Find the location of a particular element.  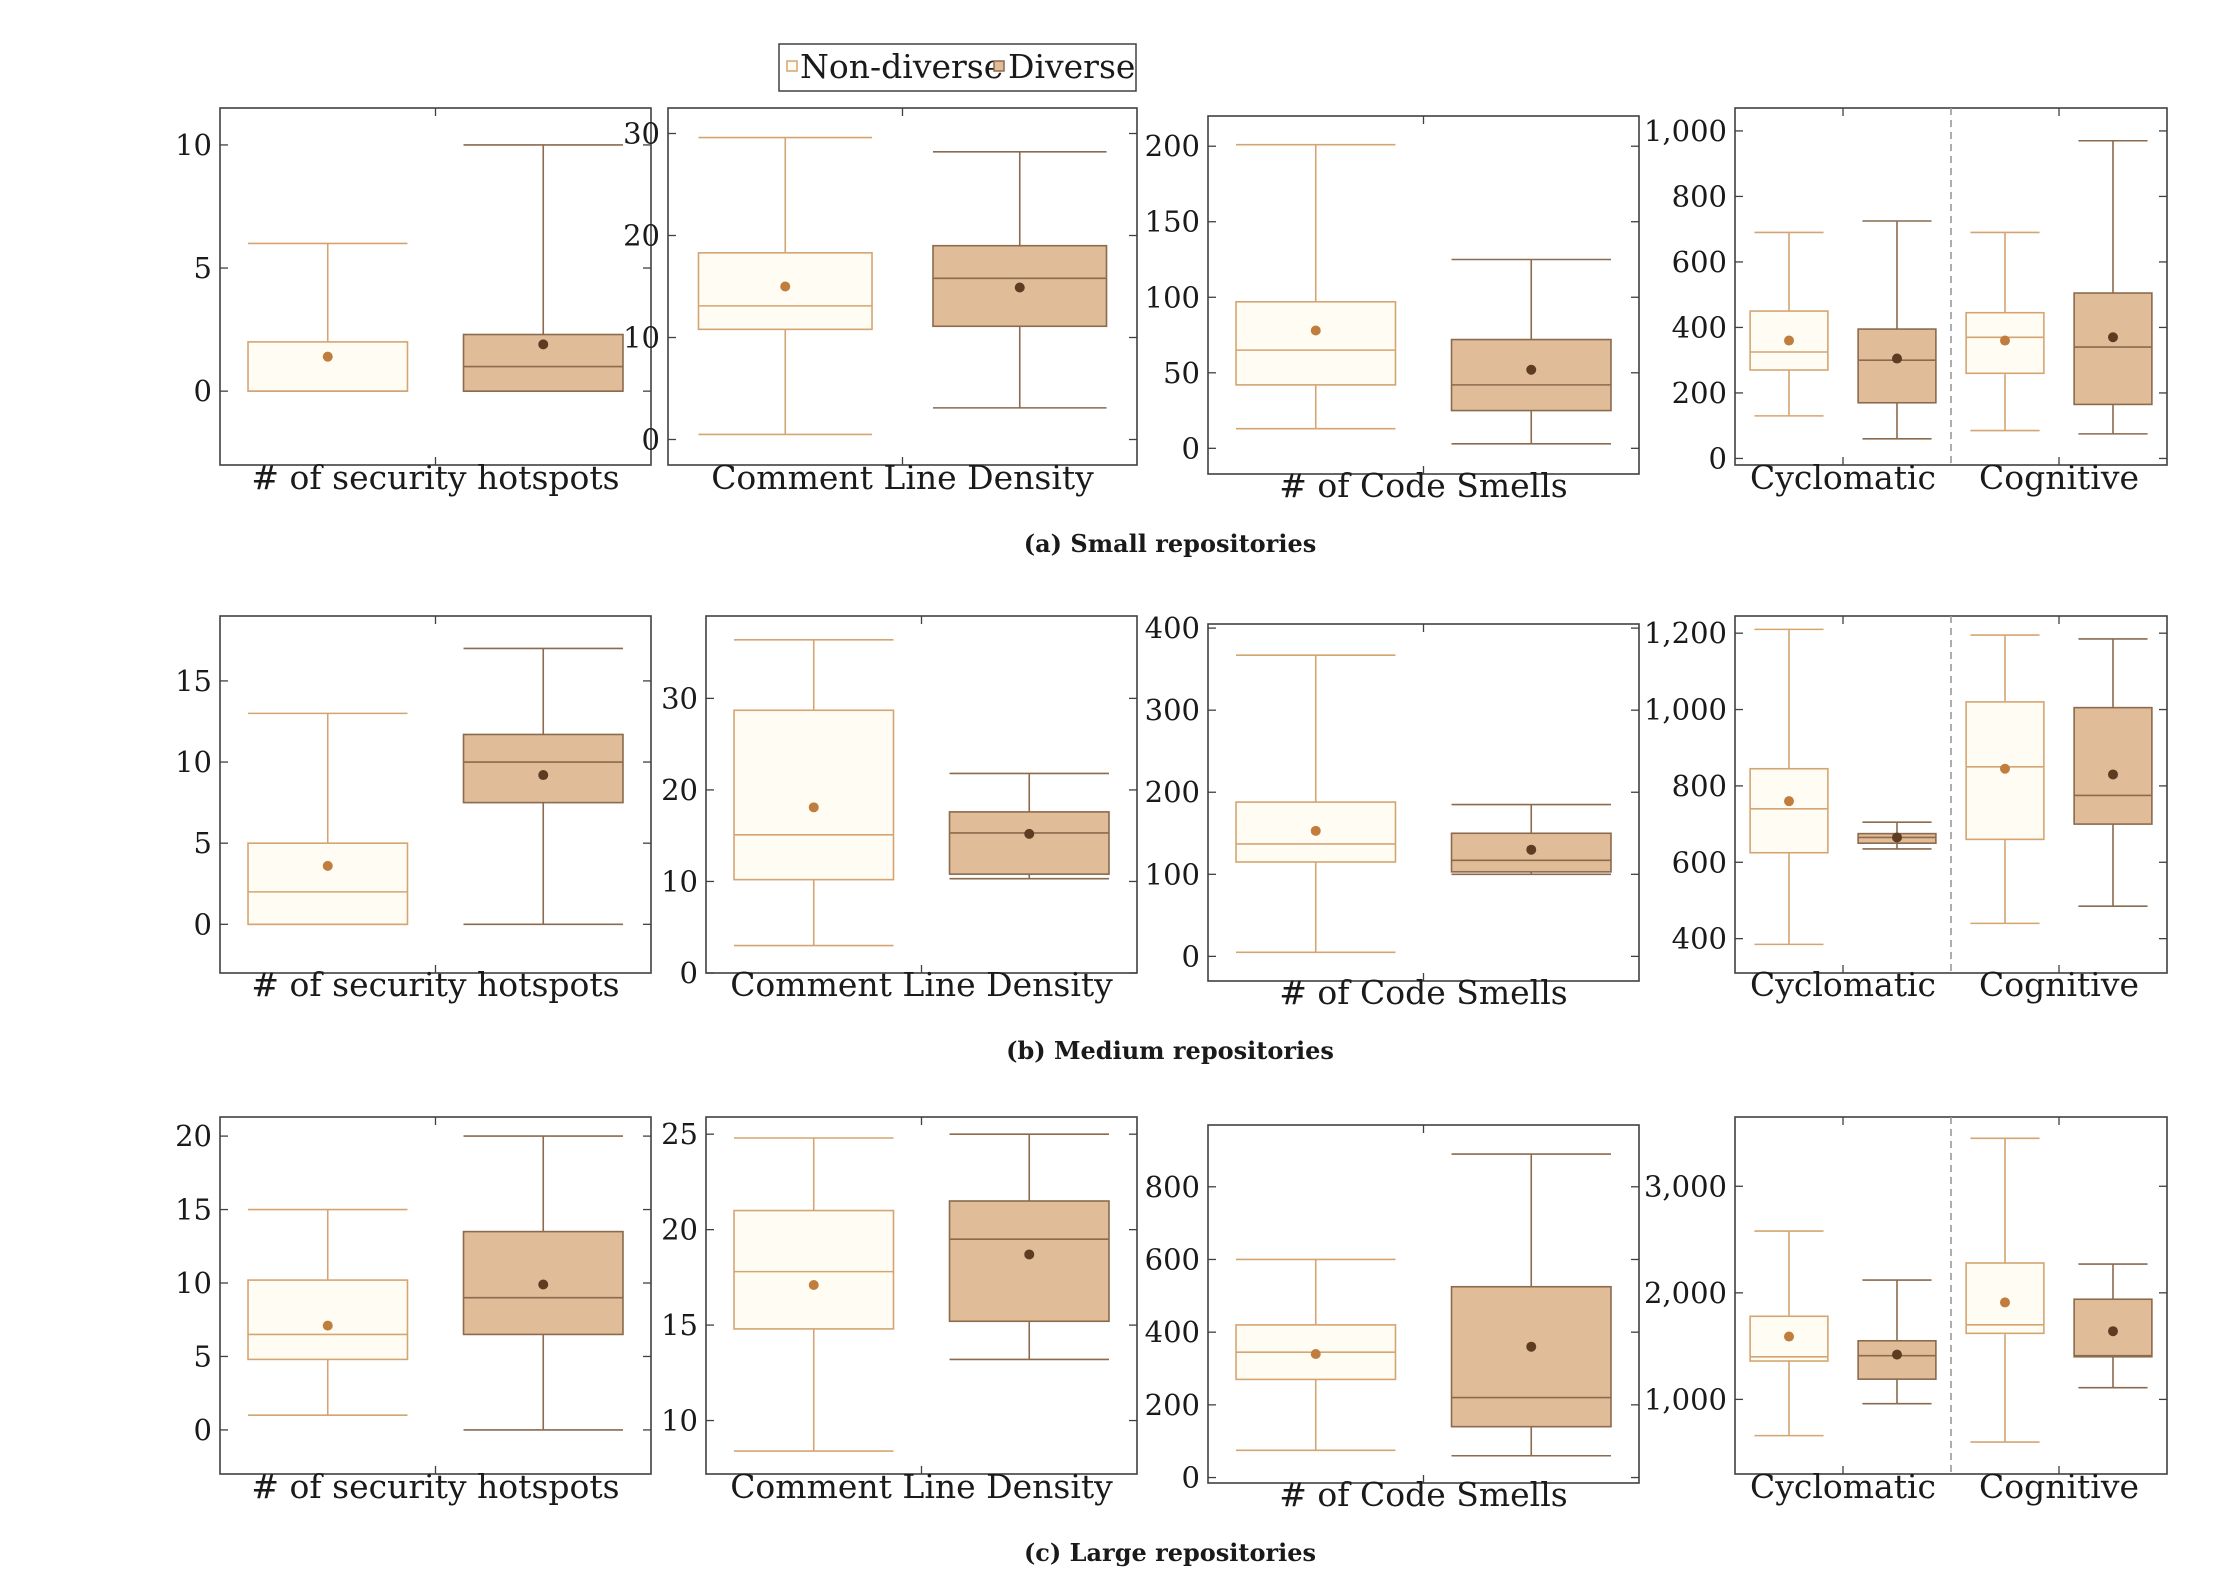

caption-medium: (b) Medium repositories is located at coordinates (1170, 1050).